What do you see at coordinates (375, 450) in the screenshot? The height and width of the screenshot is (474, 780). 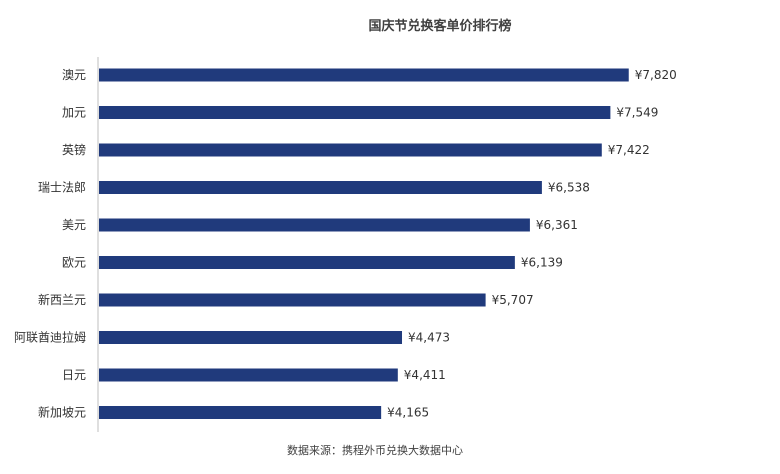 I see `data-source-note: 数据来源：携程外币兑换大数据中心` at bounding box center [375, 450].